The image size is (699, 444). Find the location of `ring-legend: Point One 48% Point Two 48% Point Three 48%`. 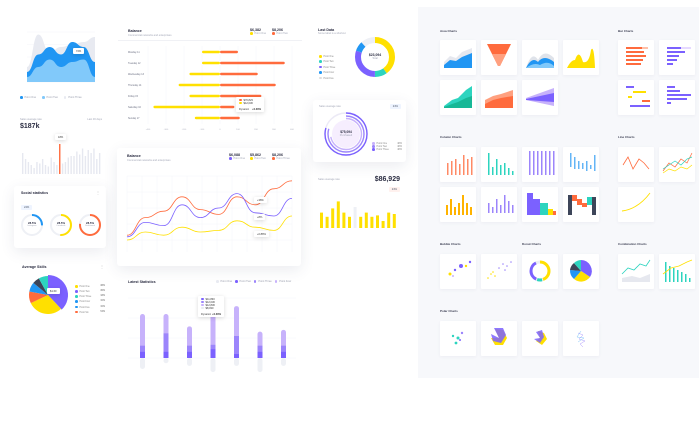

ring-legend: Point One 48% Point Two 48% Point Three 48% is located at coordinates (387, 146).